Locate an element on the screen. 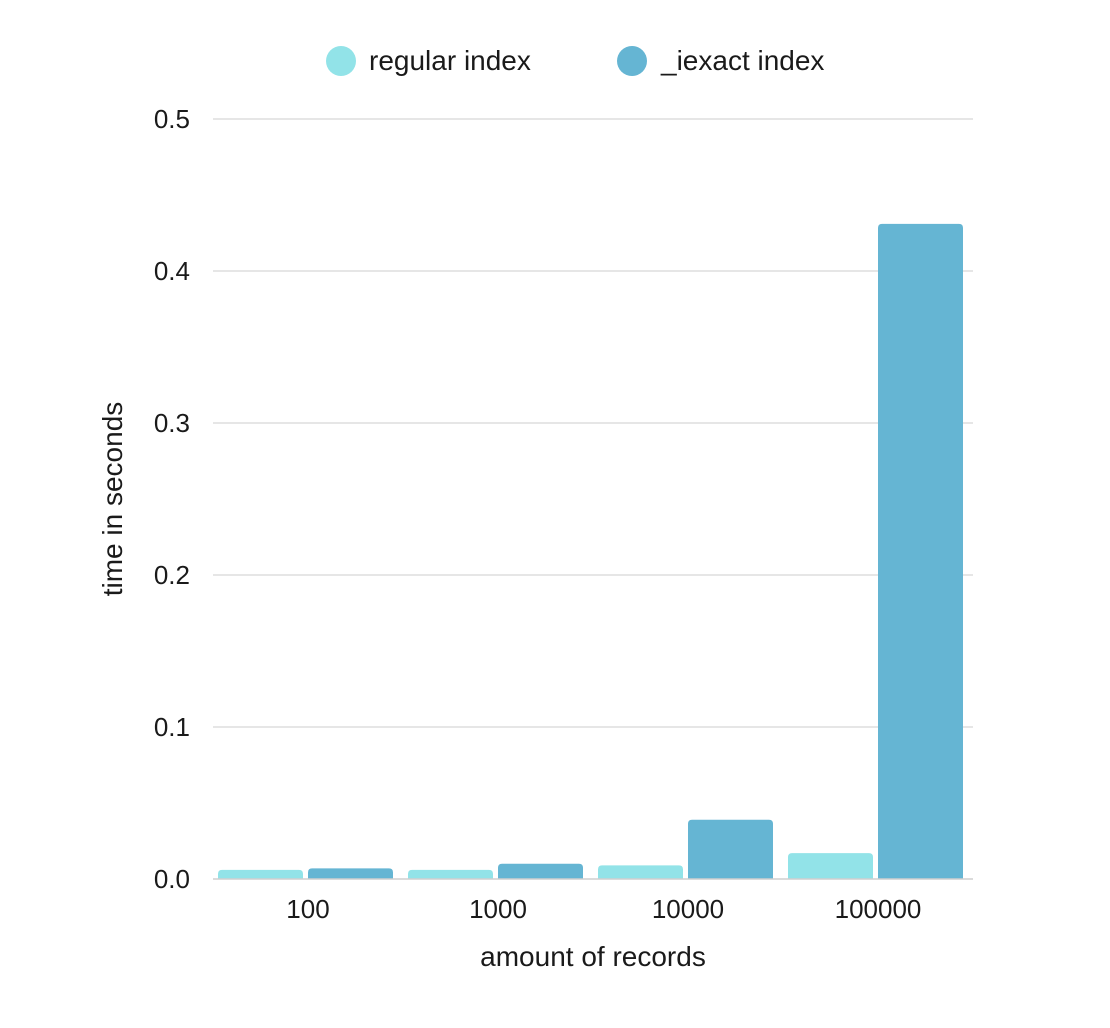 The height and width of the screenshot is (1028, 1110). x-tick-label: 100000 is located at coordinates (878, 909).